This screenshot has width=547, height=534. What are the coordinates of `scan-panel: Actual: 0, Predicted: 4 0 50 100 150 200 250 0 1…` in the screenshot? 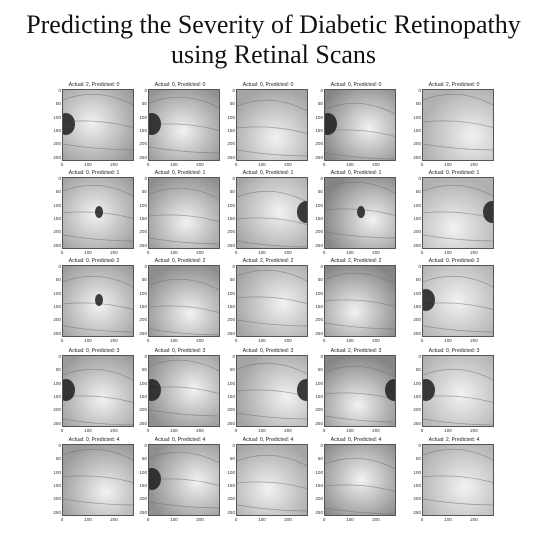 It's located at (356, 482).